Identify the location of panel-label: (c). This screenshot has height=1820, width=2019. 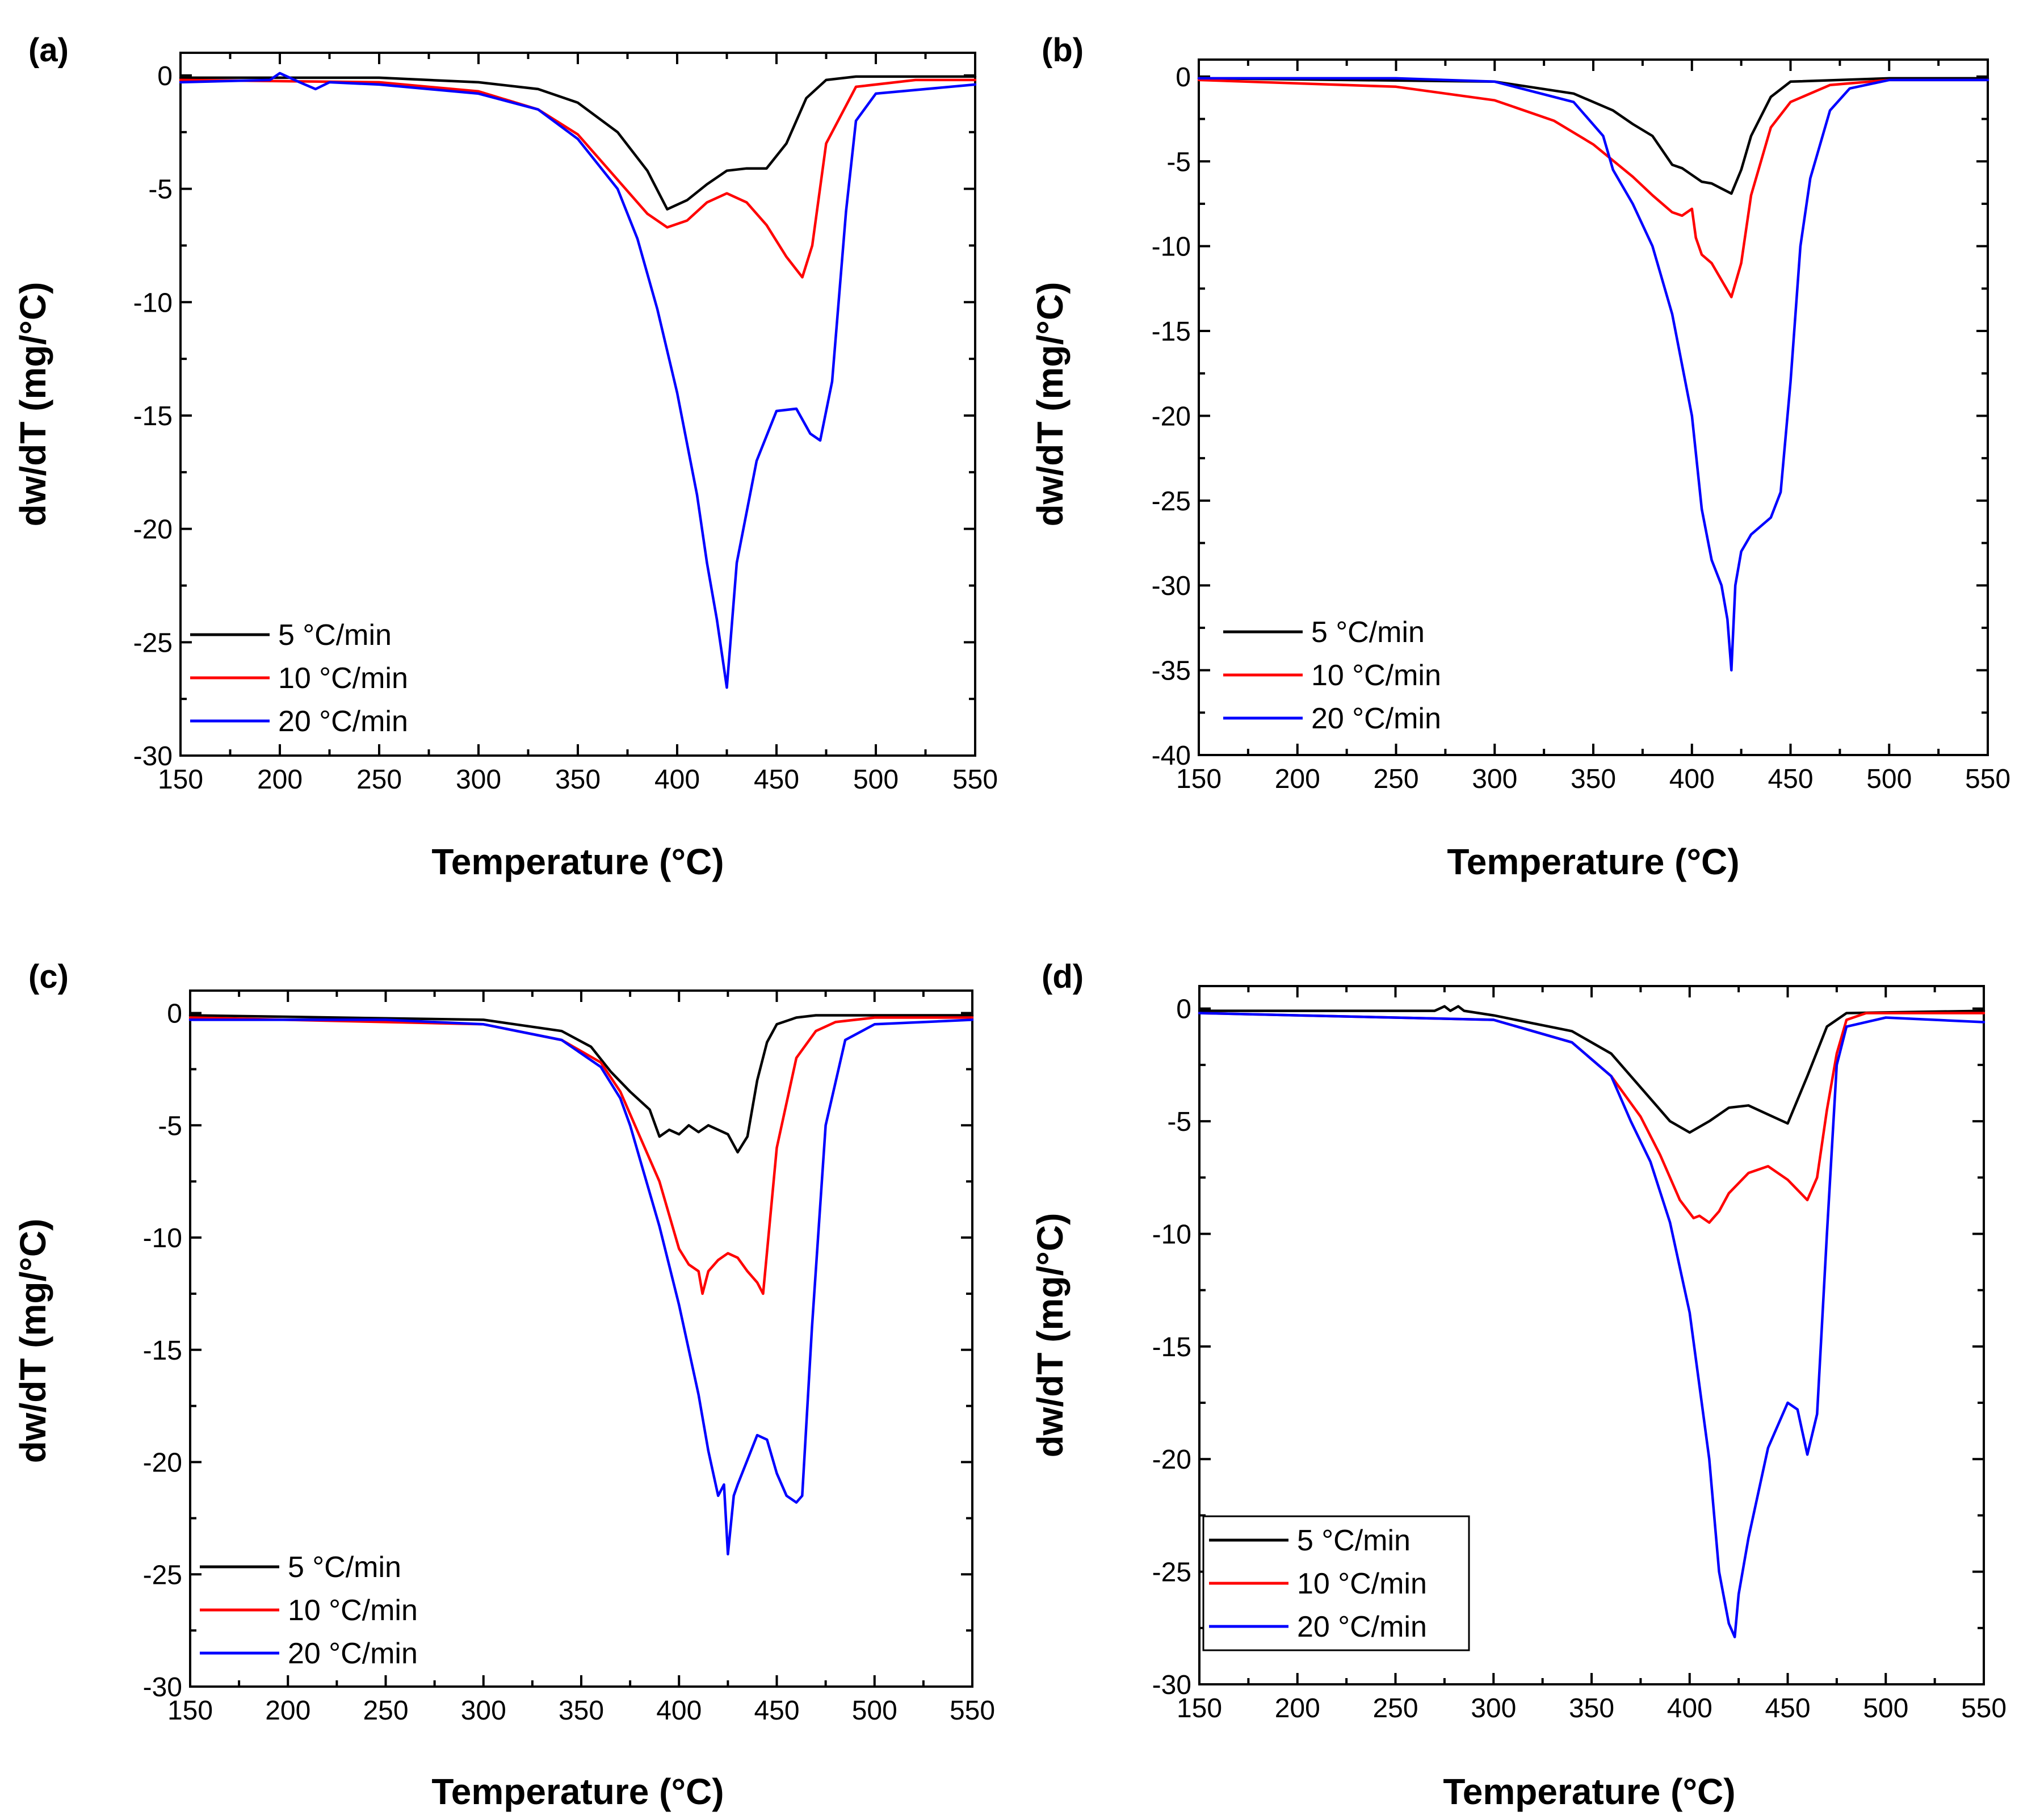
(48, 976).